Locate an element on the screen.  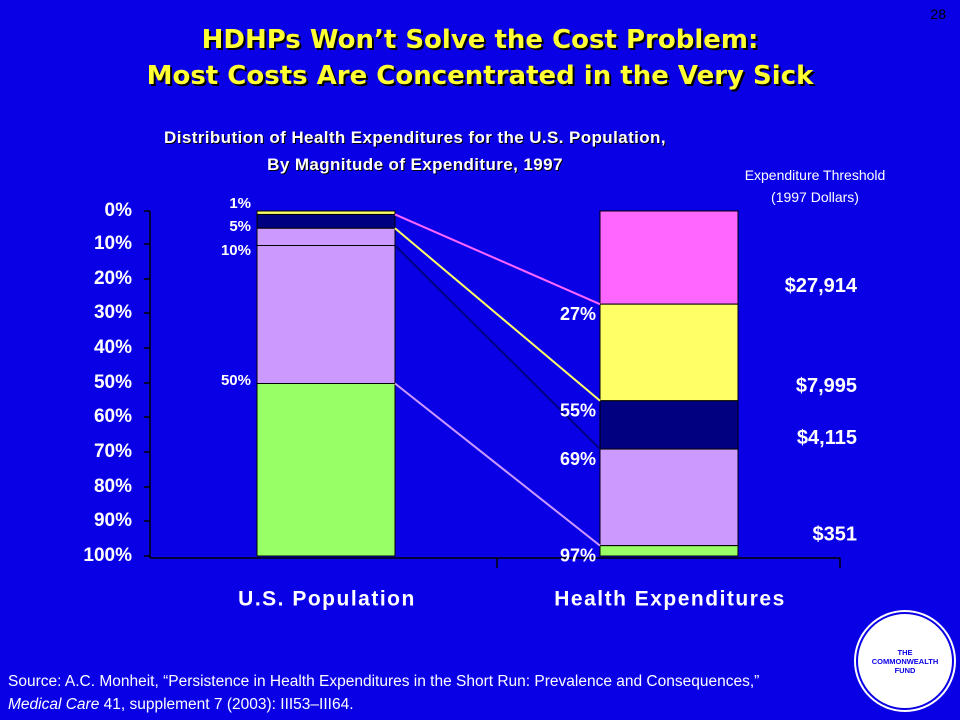
source-journal: Medical Care is located at coordinates (54, 704).